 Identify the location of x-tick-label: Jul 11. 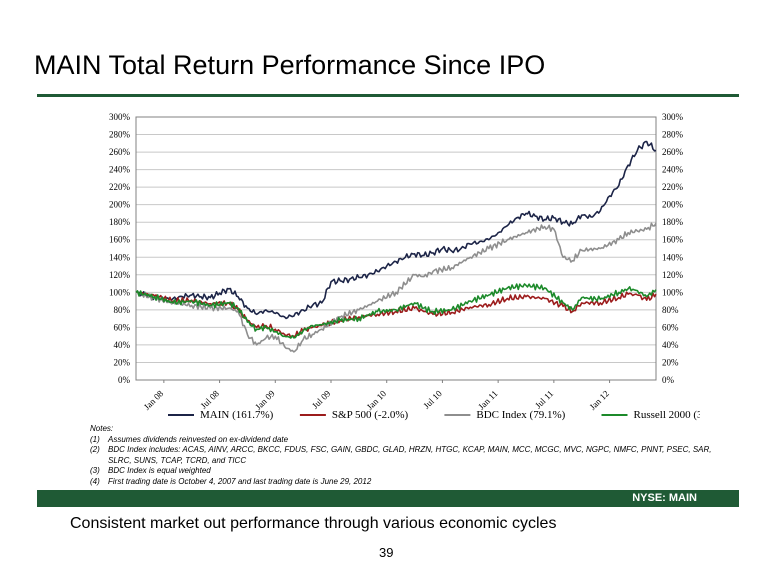
(544, 399).